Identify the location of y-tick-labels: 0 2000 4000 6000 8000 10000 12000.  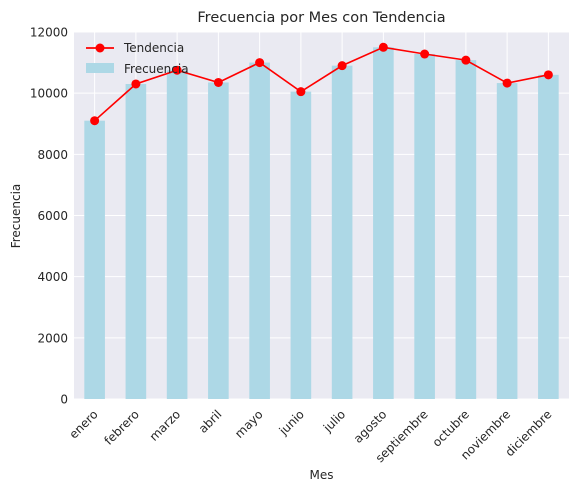
(49, 216).